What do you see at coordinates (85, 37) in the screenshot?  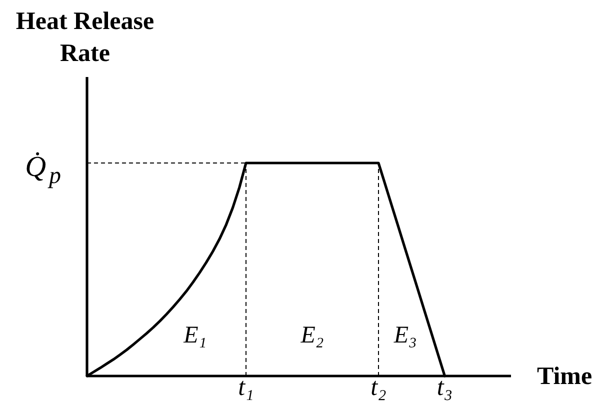 I see `y-axis-title: Heat Release Rate` at bounding box center [85, 37].